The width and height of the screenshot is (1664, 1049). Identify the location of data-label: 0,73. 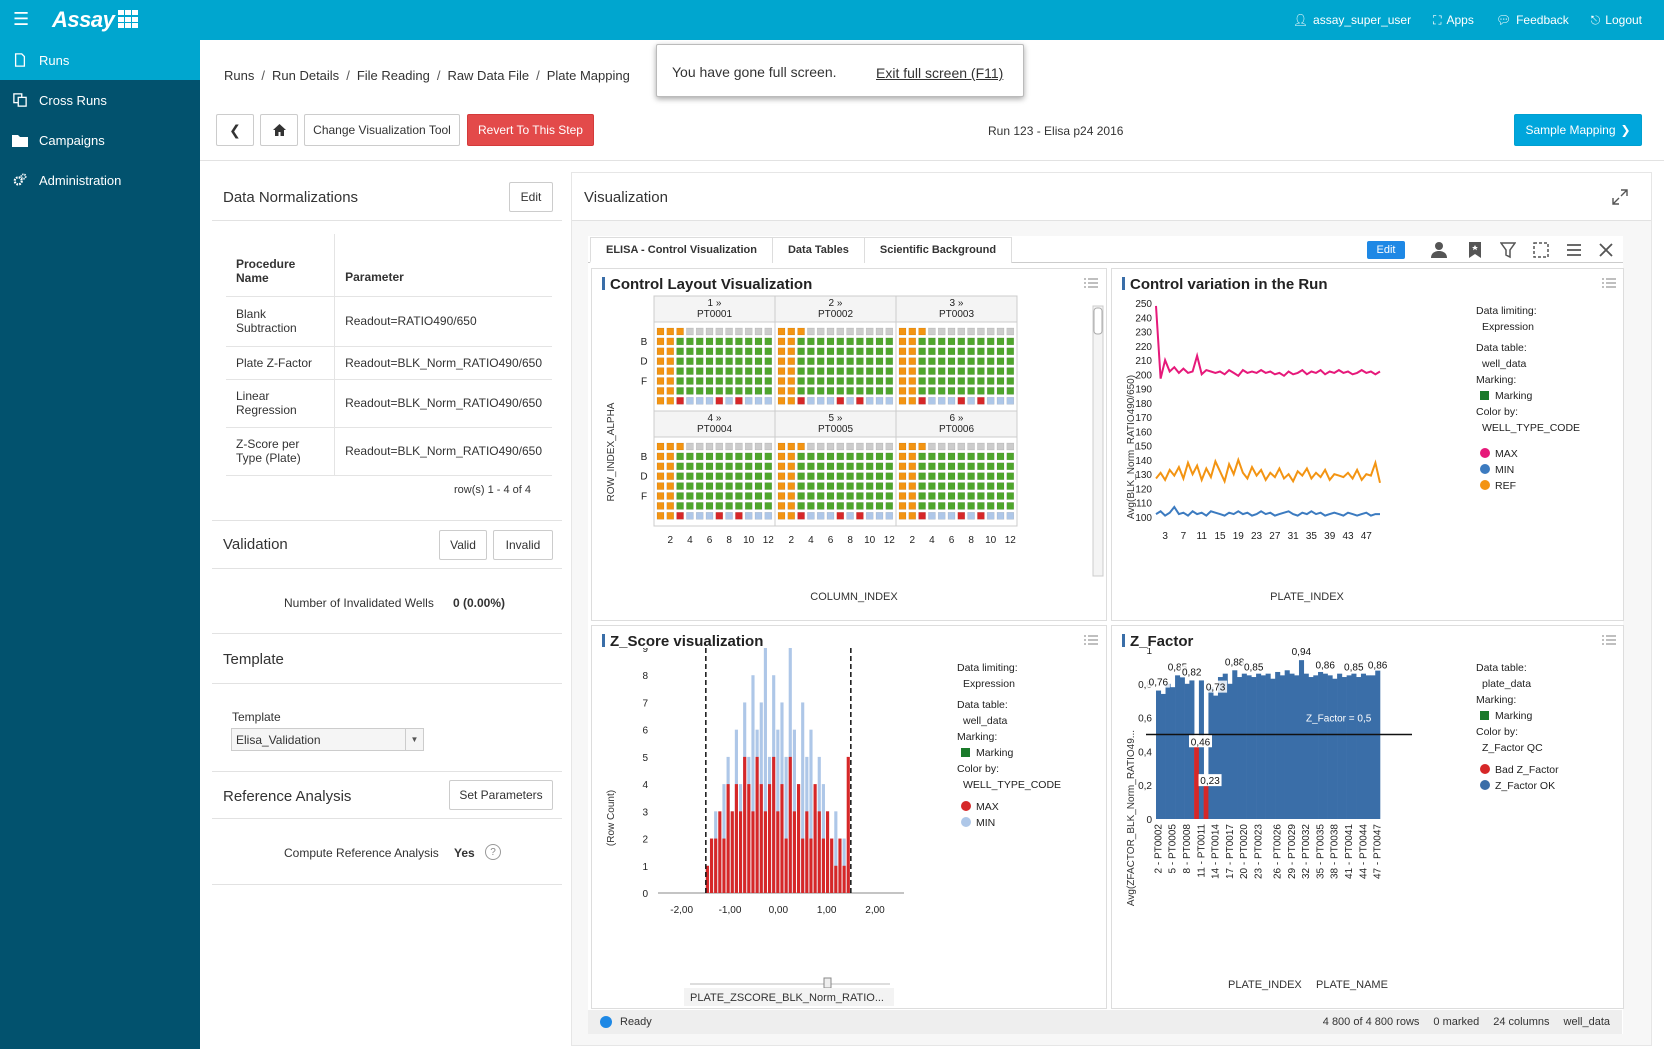
(1216, 688).